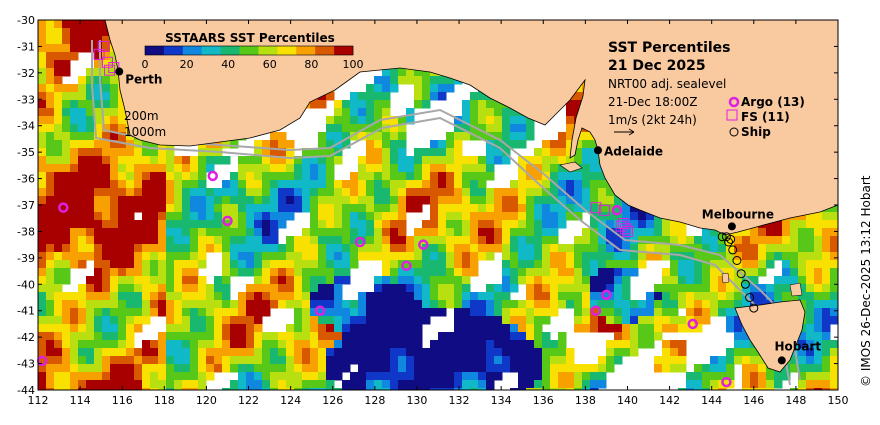  Describe the element at coordinates (353, 64) in the screenshot. I see `colorbar-tick-label: 100` at that location.